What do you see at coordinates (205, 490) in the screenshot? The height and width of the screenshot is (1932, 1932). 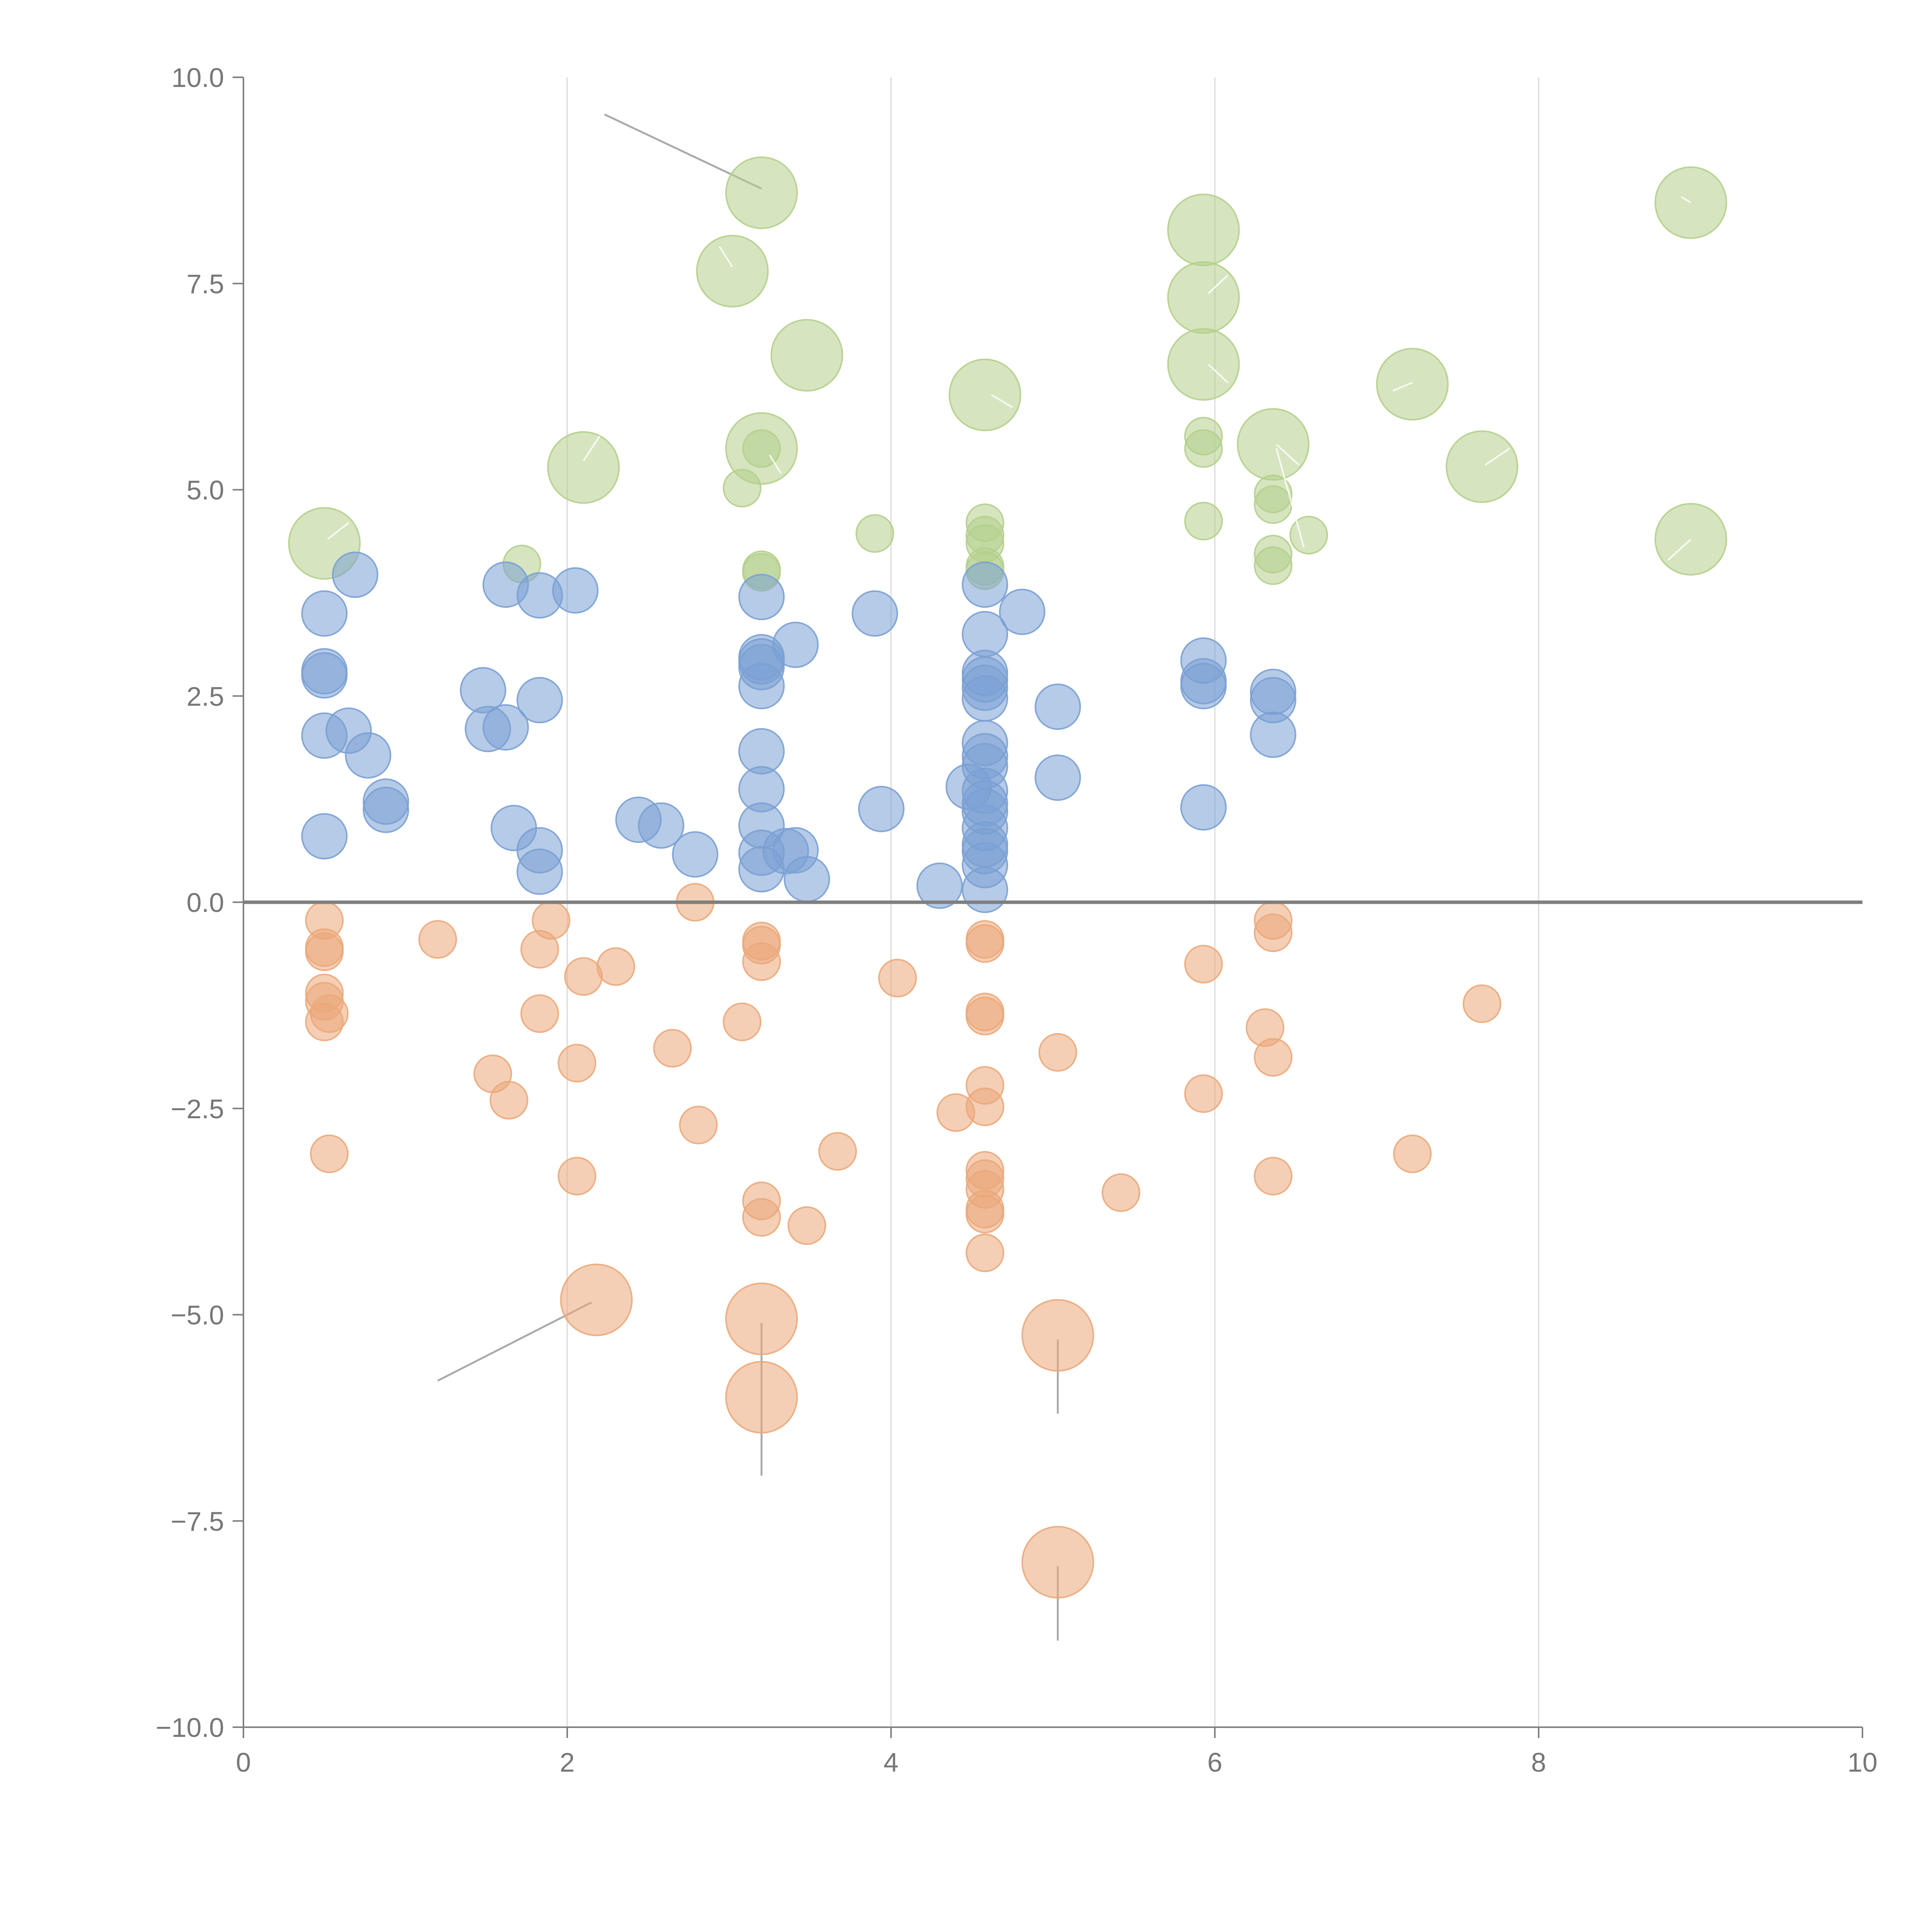 I see `y-tick-label: 5.0` at bounding box center [205, 490].